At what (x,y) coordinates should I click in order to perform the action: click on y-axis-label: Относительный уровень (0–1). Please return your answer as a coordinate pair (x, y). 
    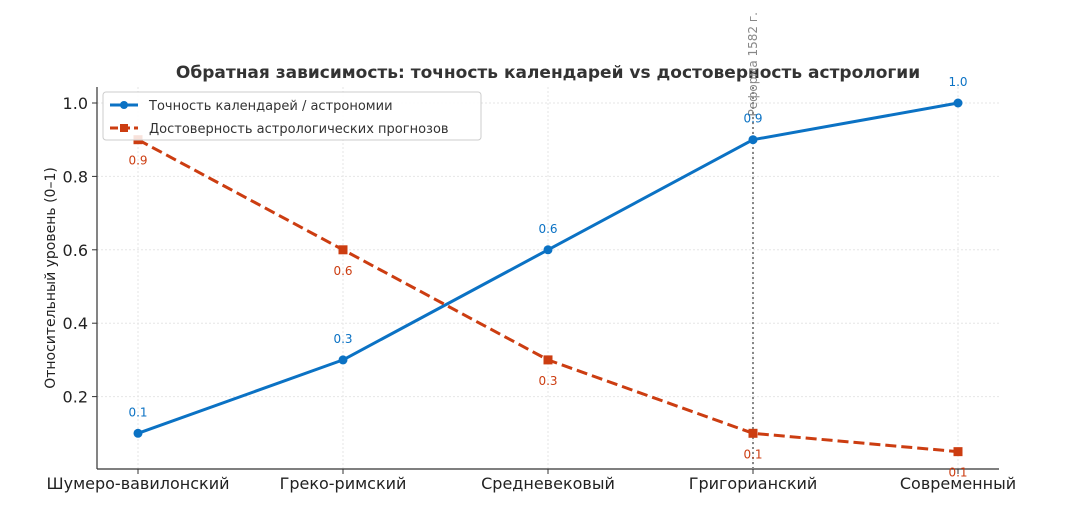
    Looking at the image, I should click on (51, 278).